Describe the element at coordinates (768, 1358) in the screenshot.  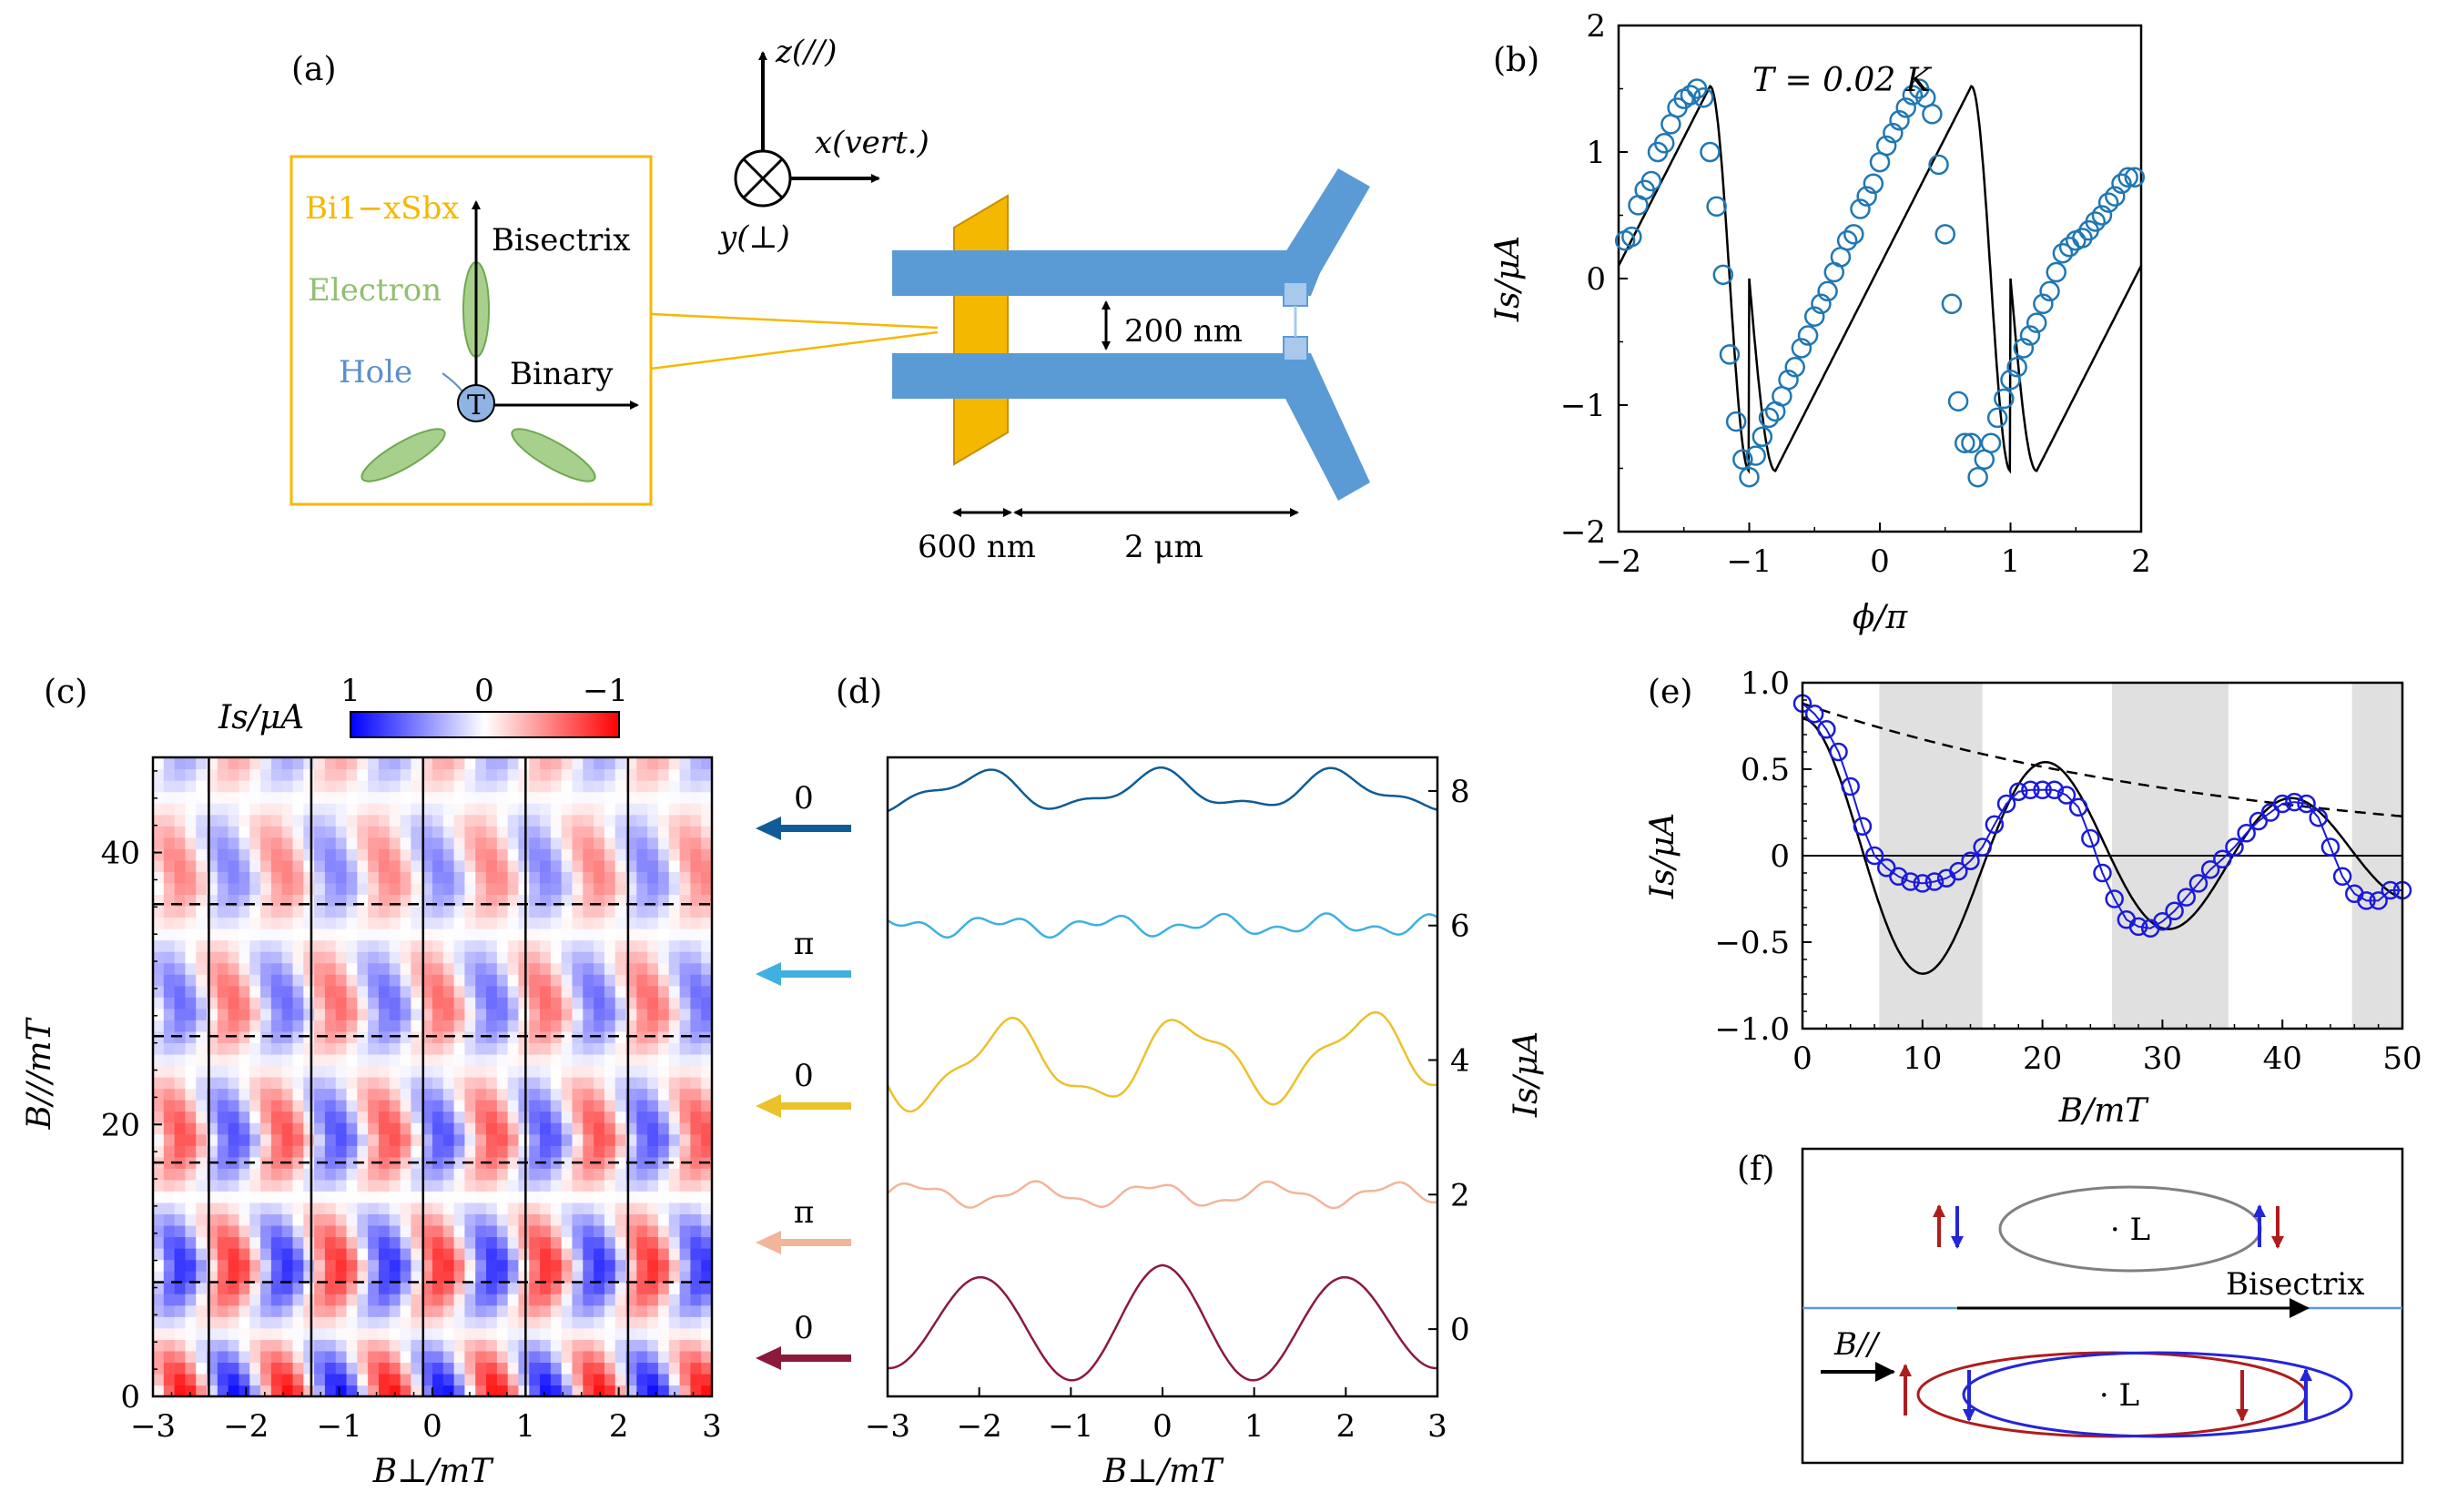
I see `phase-arrow-head` at that location.